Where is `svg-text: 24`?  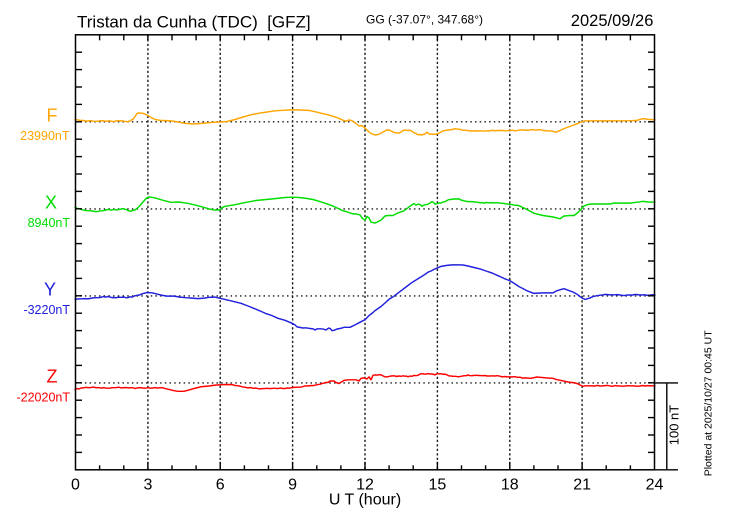
svg-text: 24 is located at coordinates (655, 485).